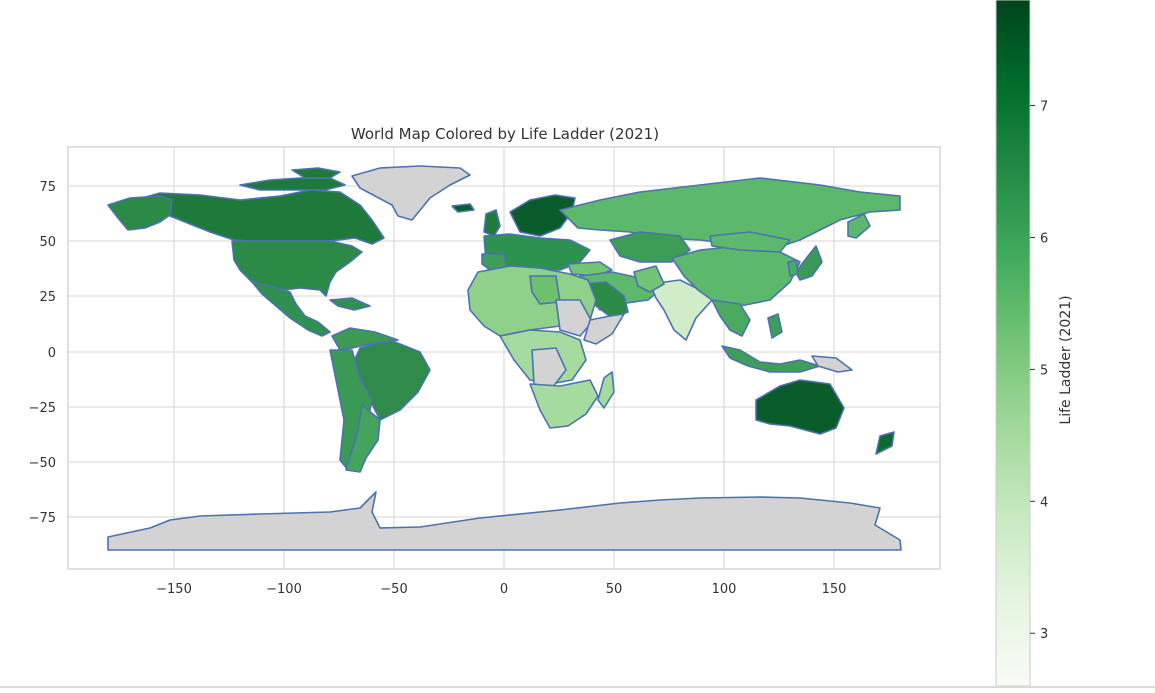 The width and height of the screenshot is (1155, 693). Describe the element at coordinates (47, 242) in the screenshot. I see `y-tick-label: 50` at that location.